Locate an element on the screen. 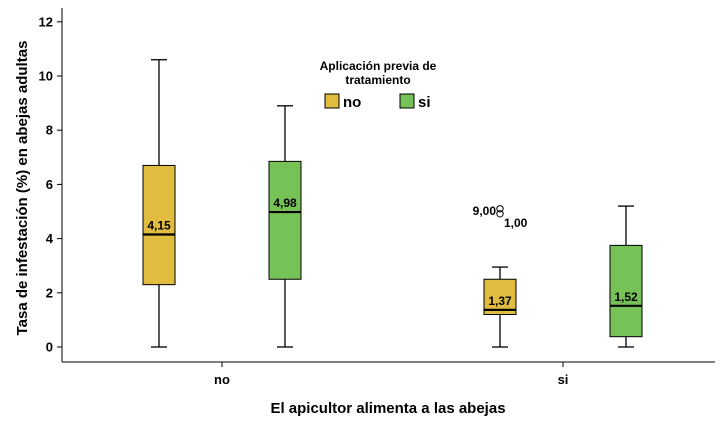  box-si-si: 1,52 is located at coordinates (626, 276).